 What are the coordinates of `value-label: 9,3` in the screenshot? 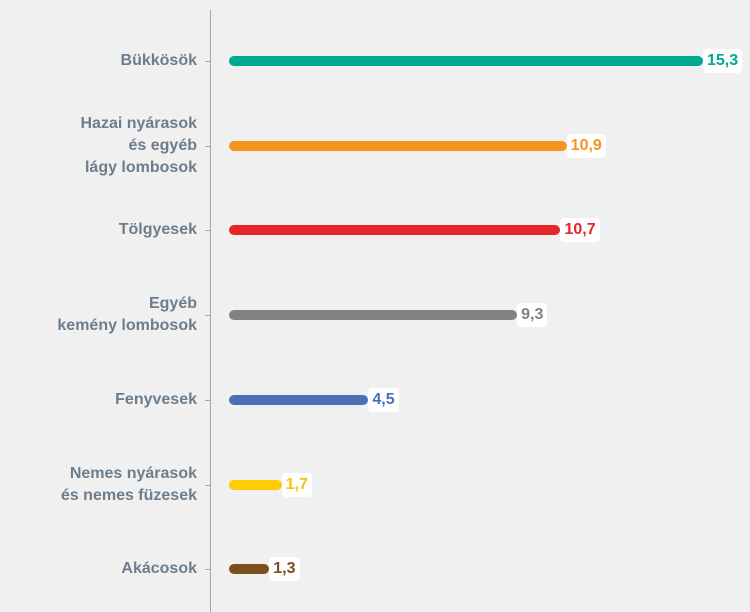 It's located at (532, 315).